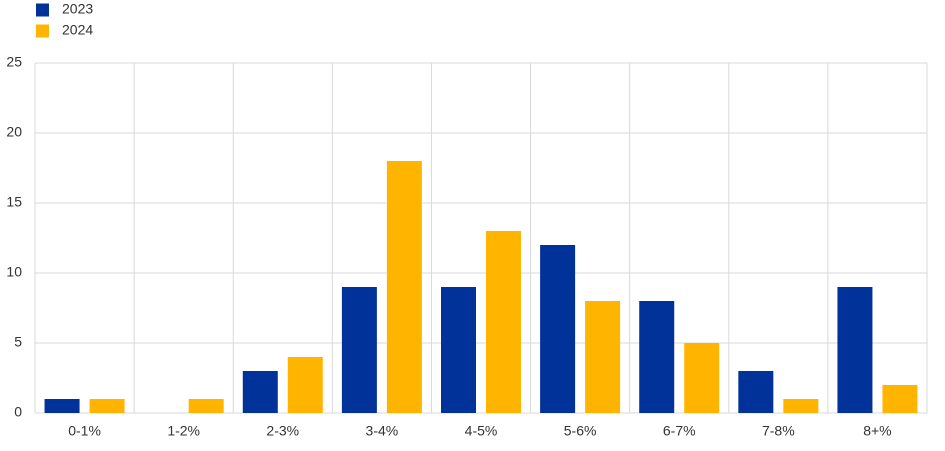  What do you see at coordinates (14, 202) in the screenshot?
I see `y-tick-label: 15` at bounding box center [14, 202].